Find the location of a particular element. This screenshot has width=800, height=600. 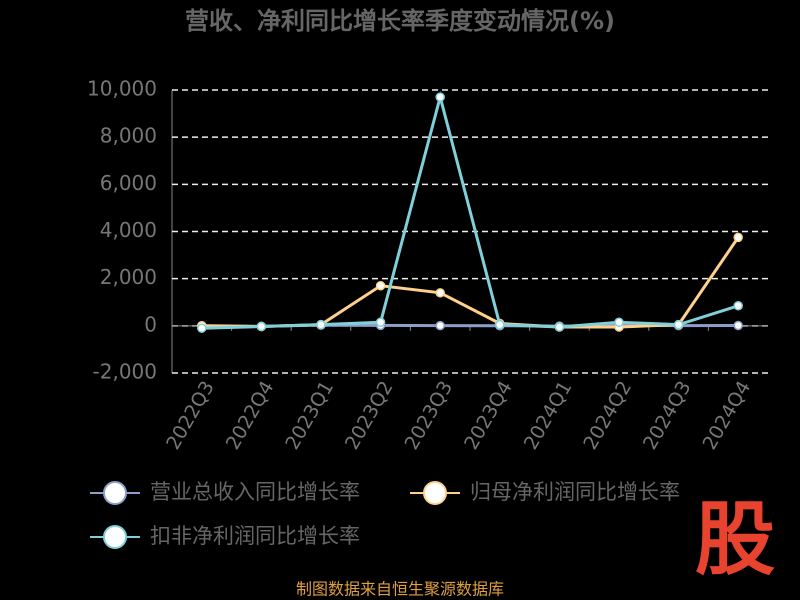

y-tick-label: 8,000 is located at coordinates (128, 136).